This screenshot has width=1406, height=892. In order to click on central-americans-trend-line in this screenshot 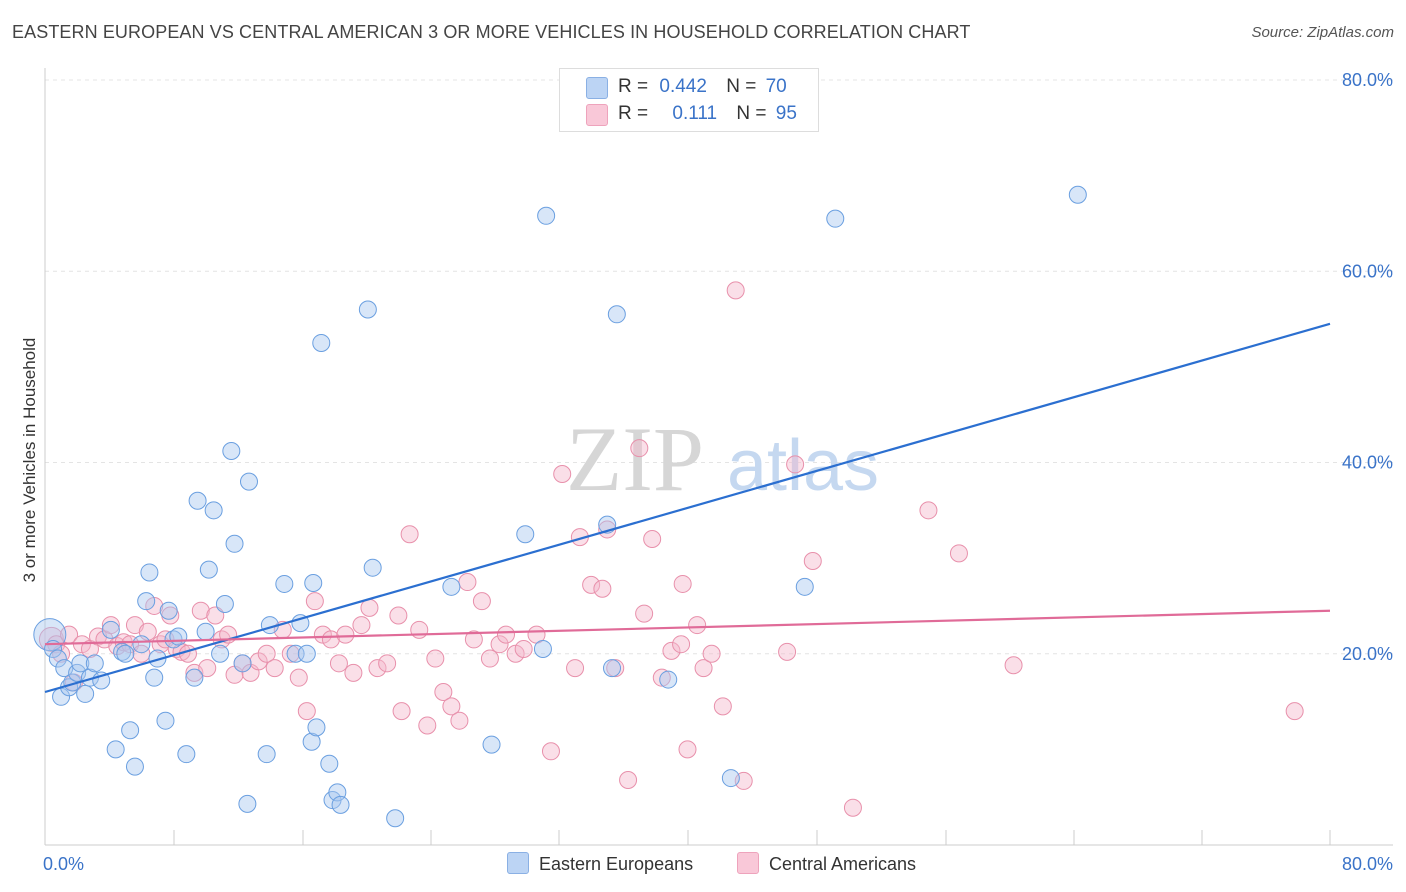, I will do `click(687, 627)`.